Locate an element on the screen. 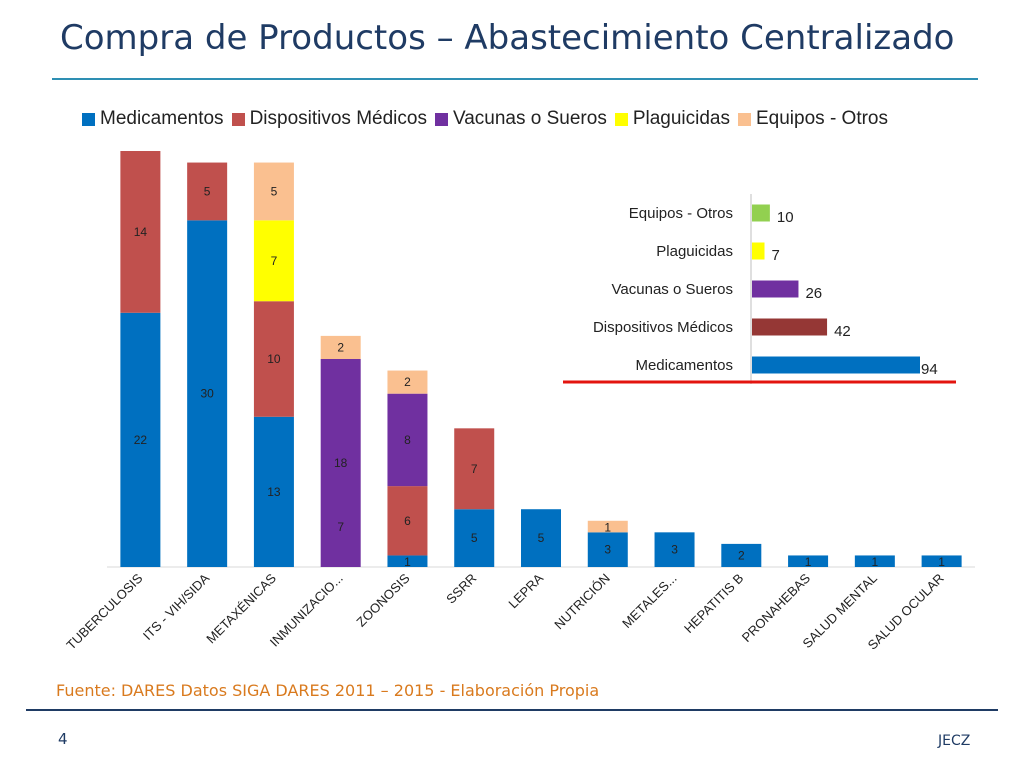 This screenshot has height=768, width=1024. legend-item: Medicamentos is located at coordinates (153, 119).